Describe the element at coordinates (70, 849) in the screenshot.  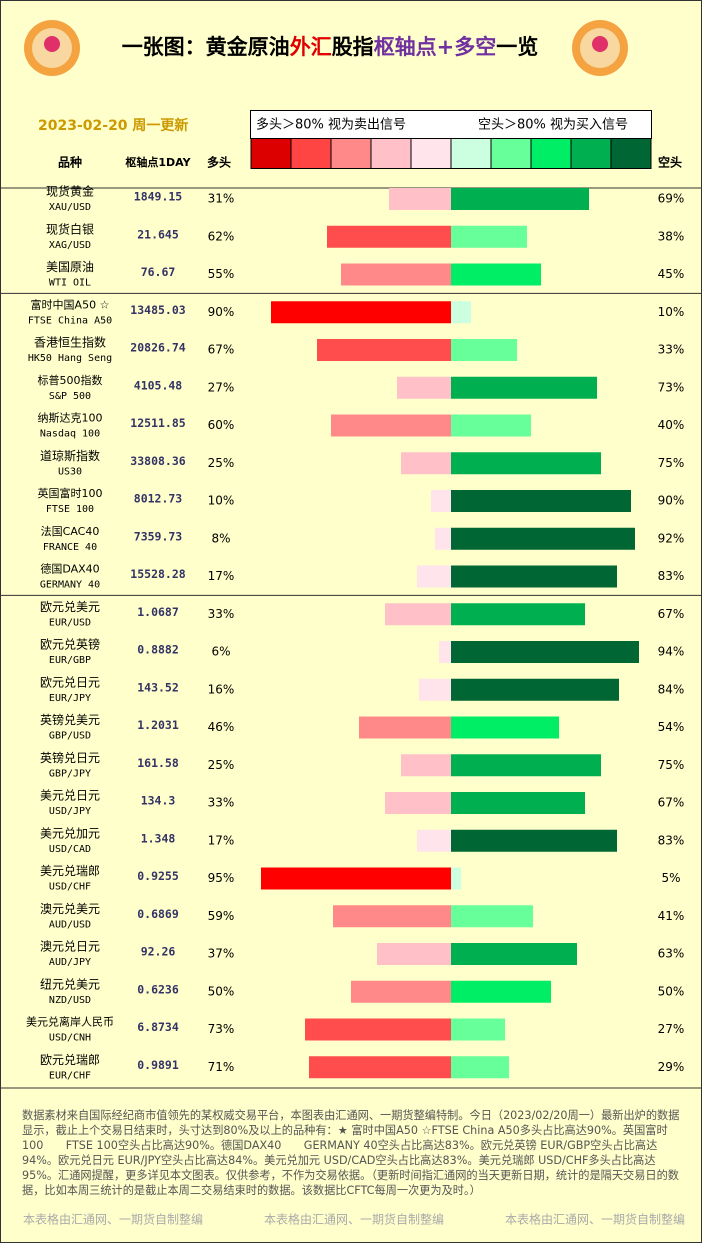
I see `row-code: USD/CAD` at that location.